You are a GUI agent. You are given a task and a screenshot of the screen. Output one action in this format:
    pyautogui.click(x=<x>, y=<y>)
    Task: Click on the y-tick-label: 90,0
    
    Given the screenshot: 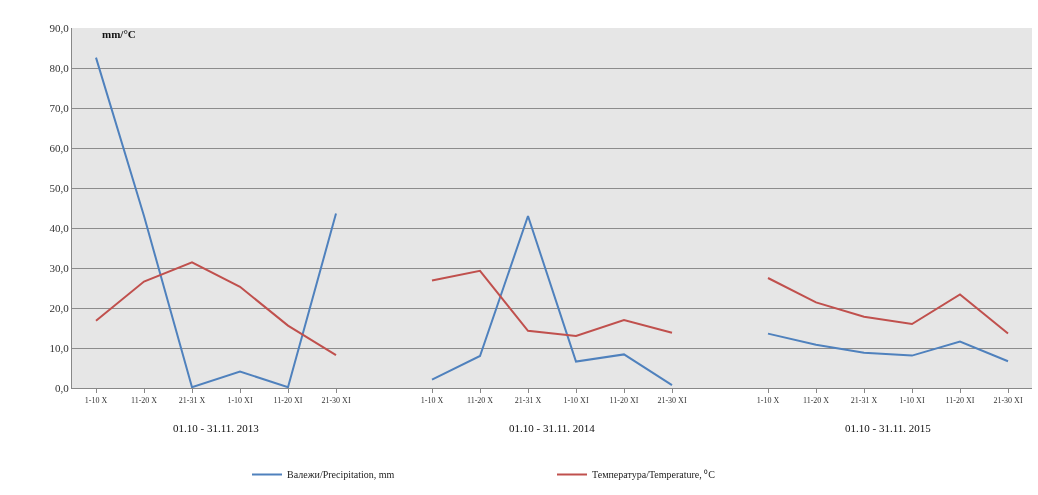 What is the action you would take?
    pyautogui.click(x=59, y=27)
    